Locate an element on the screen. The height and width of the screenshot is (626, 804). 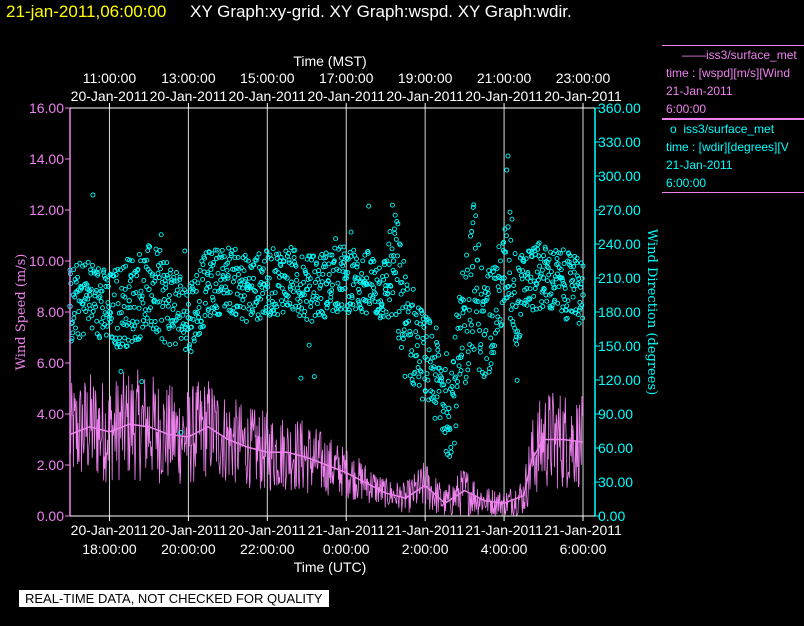
legend-wdir-date: 21-Jan-2011 is located at coordinates (699, 165).